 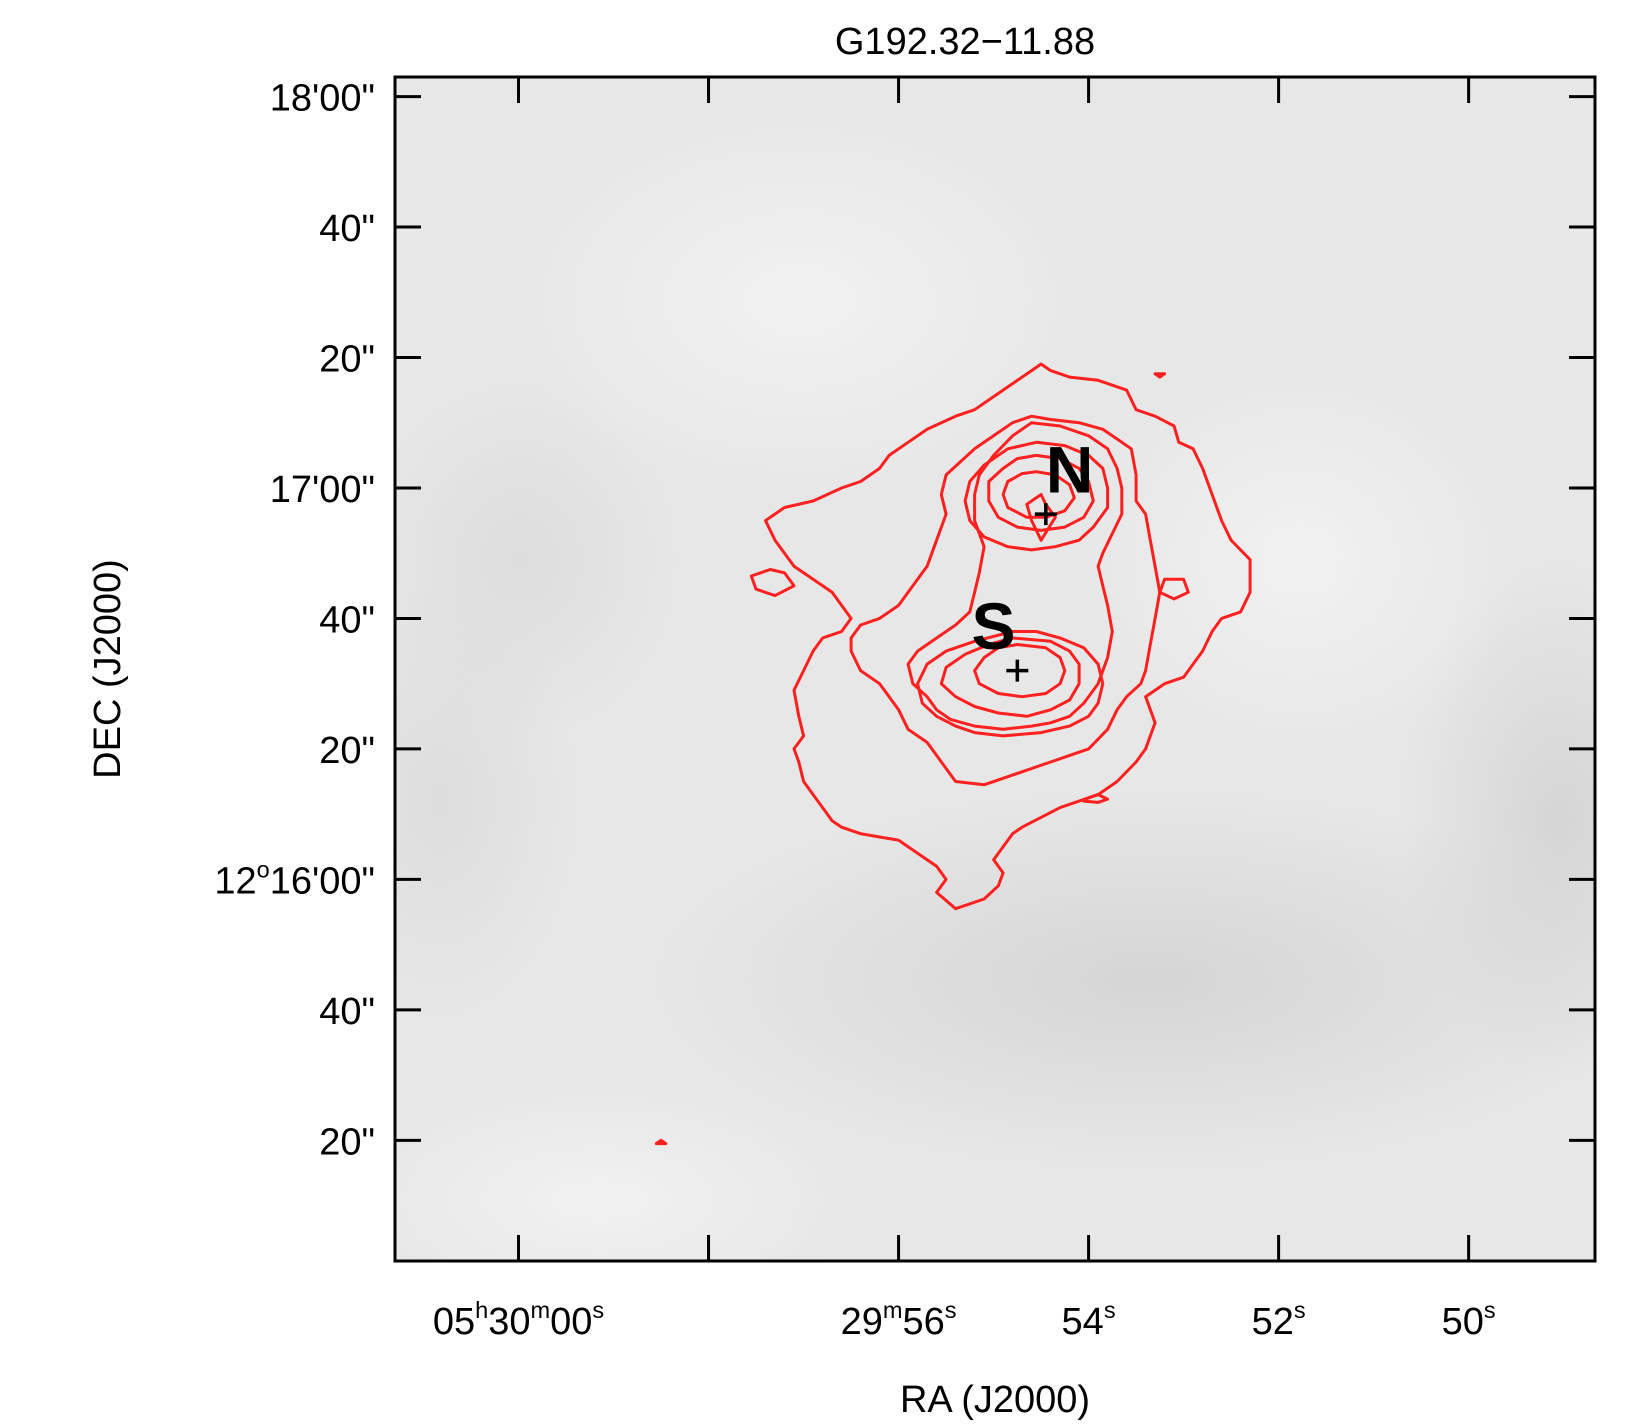 What do you see at coordinates (1033, 557) in the screenshot?
I see `source-markers: NS` at bounding box center [1033, 557].